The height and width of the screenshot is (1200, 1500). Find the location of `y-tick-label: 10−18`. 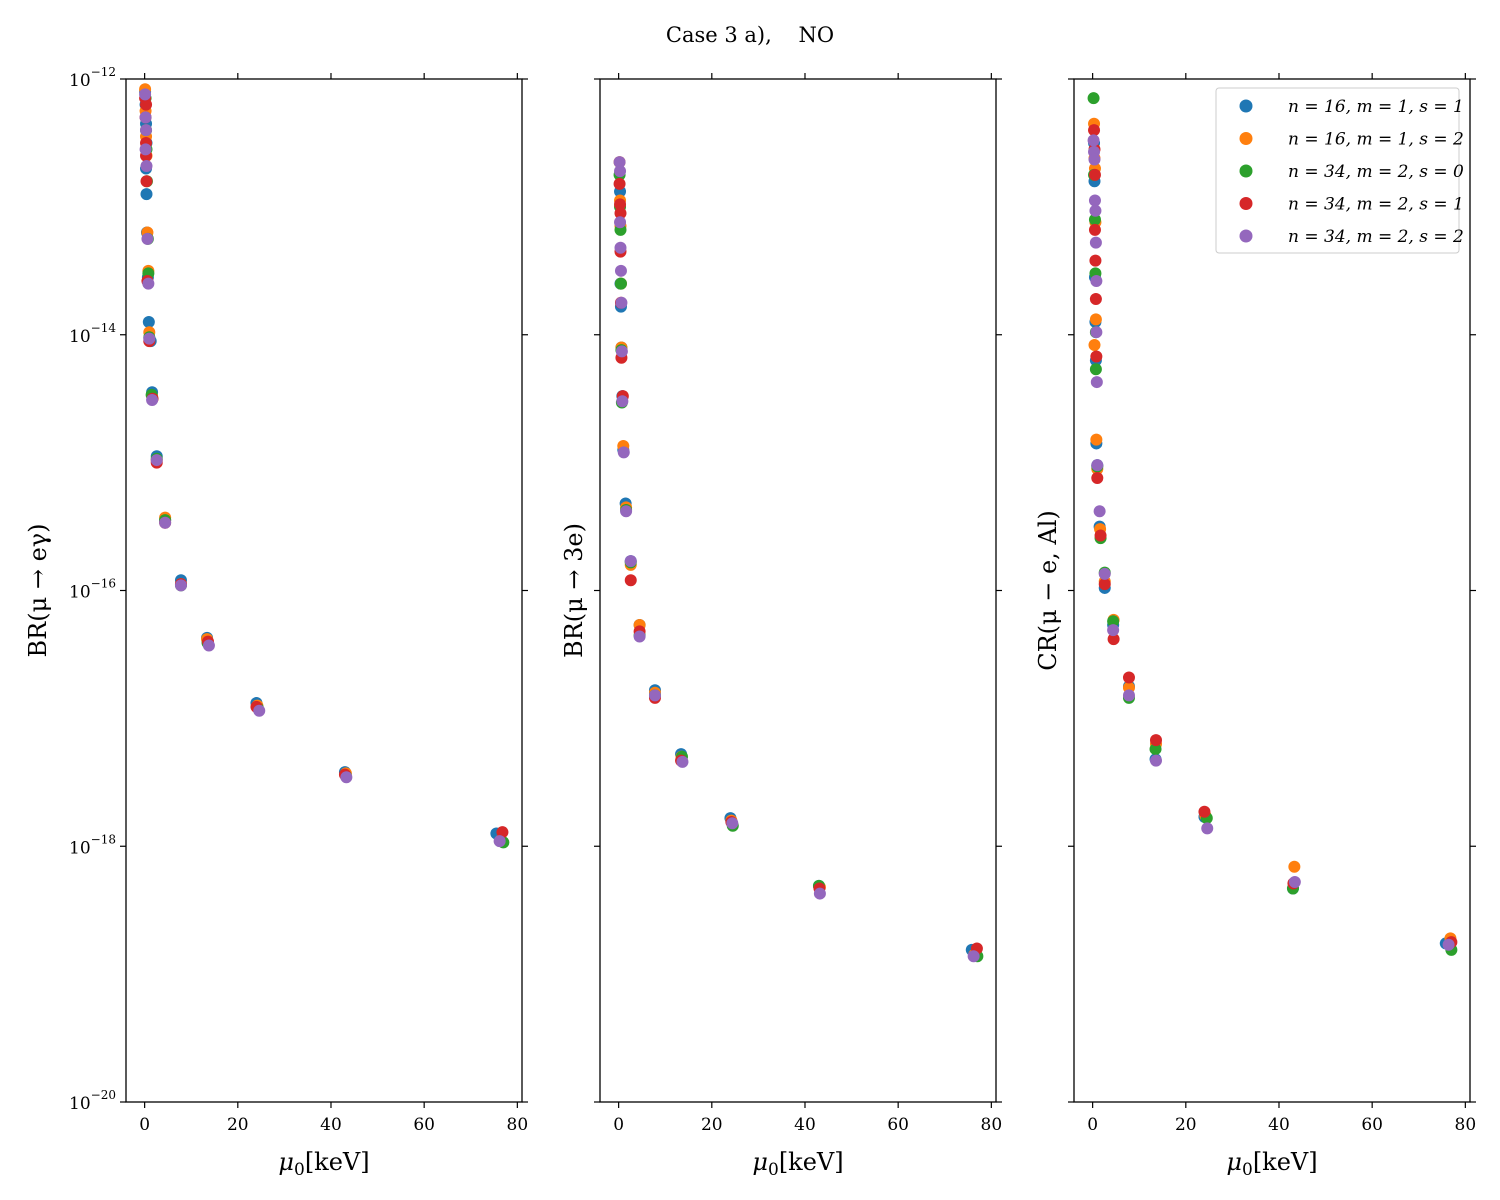

y-tick-label: 10−18 is located at coordinates (92, 845).